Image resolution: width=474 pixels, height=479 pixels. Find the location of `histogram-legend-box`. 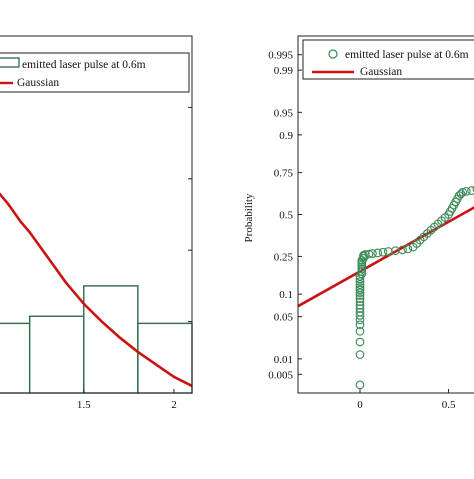

histogram-legend-box is located at coordinates (95, 72).